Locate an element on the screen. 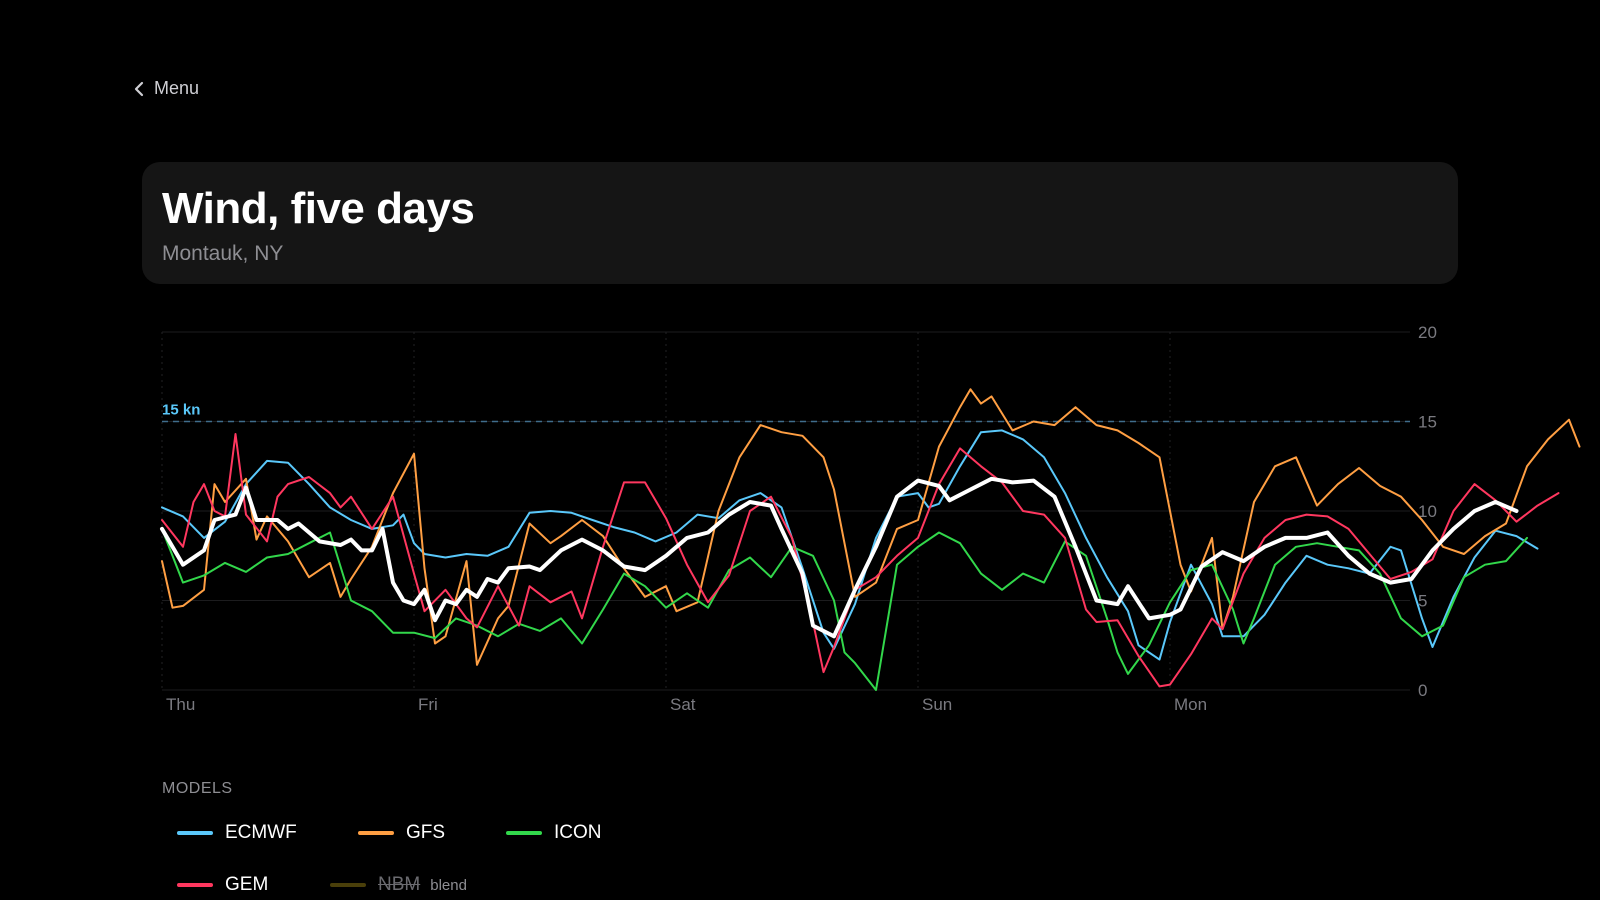 The height and width of the screenshot is (900, 1600). legend-swatch-gem is located at coordinates (195, 885).